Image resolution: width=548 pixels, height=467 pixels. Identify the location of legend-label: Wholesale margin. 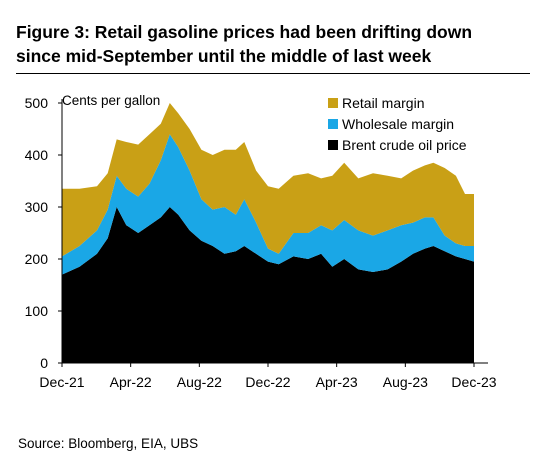
(398, 124).